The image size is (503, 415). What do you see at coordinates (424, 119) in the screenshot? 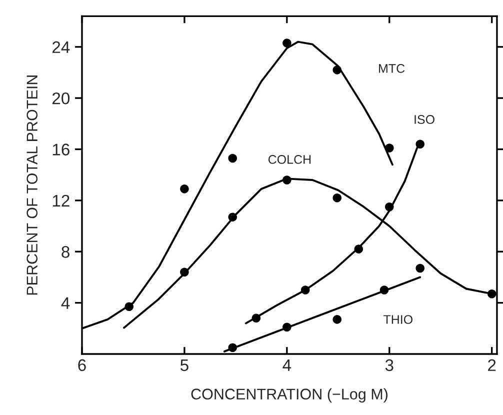
I see `annotation: ISO` at bounding box center [424, 119].